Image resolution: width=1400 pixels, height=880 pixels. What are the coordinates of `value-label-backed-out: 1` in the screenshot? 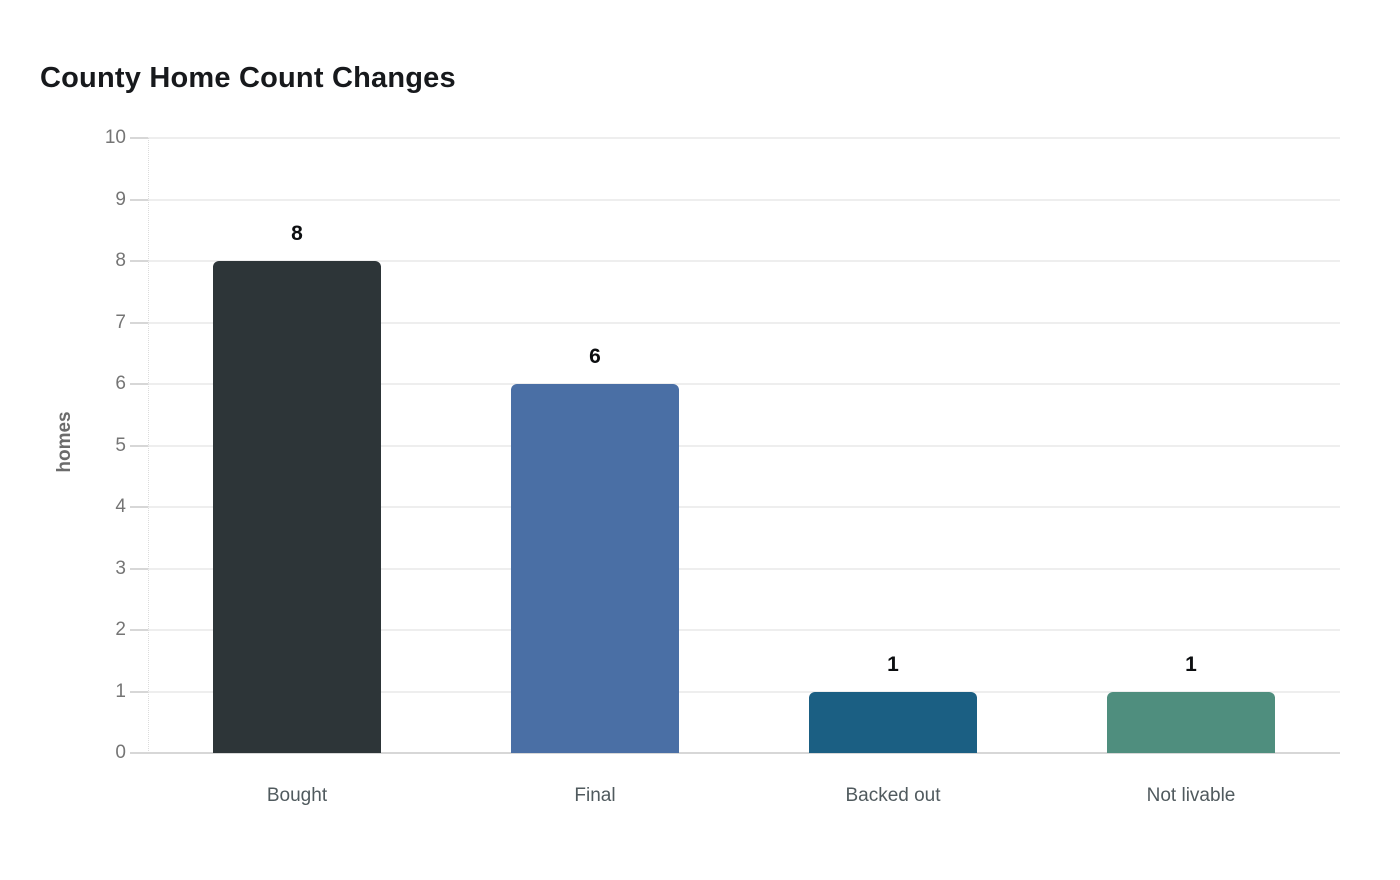 It's located at (893, 664).